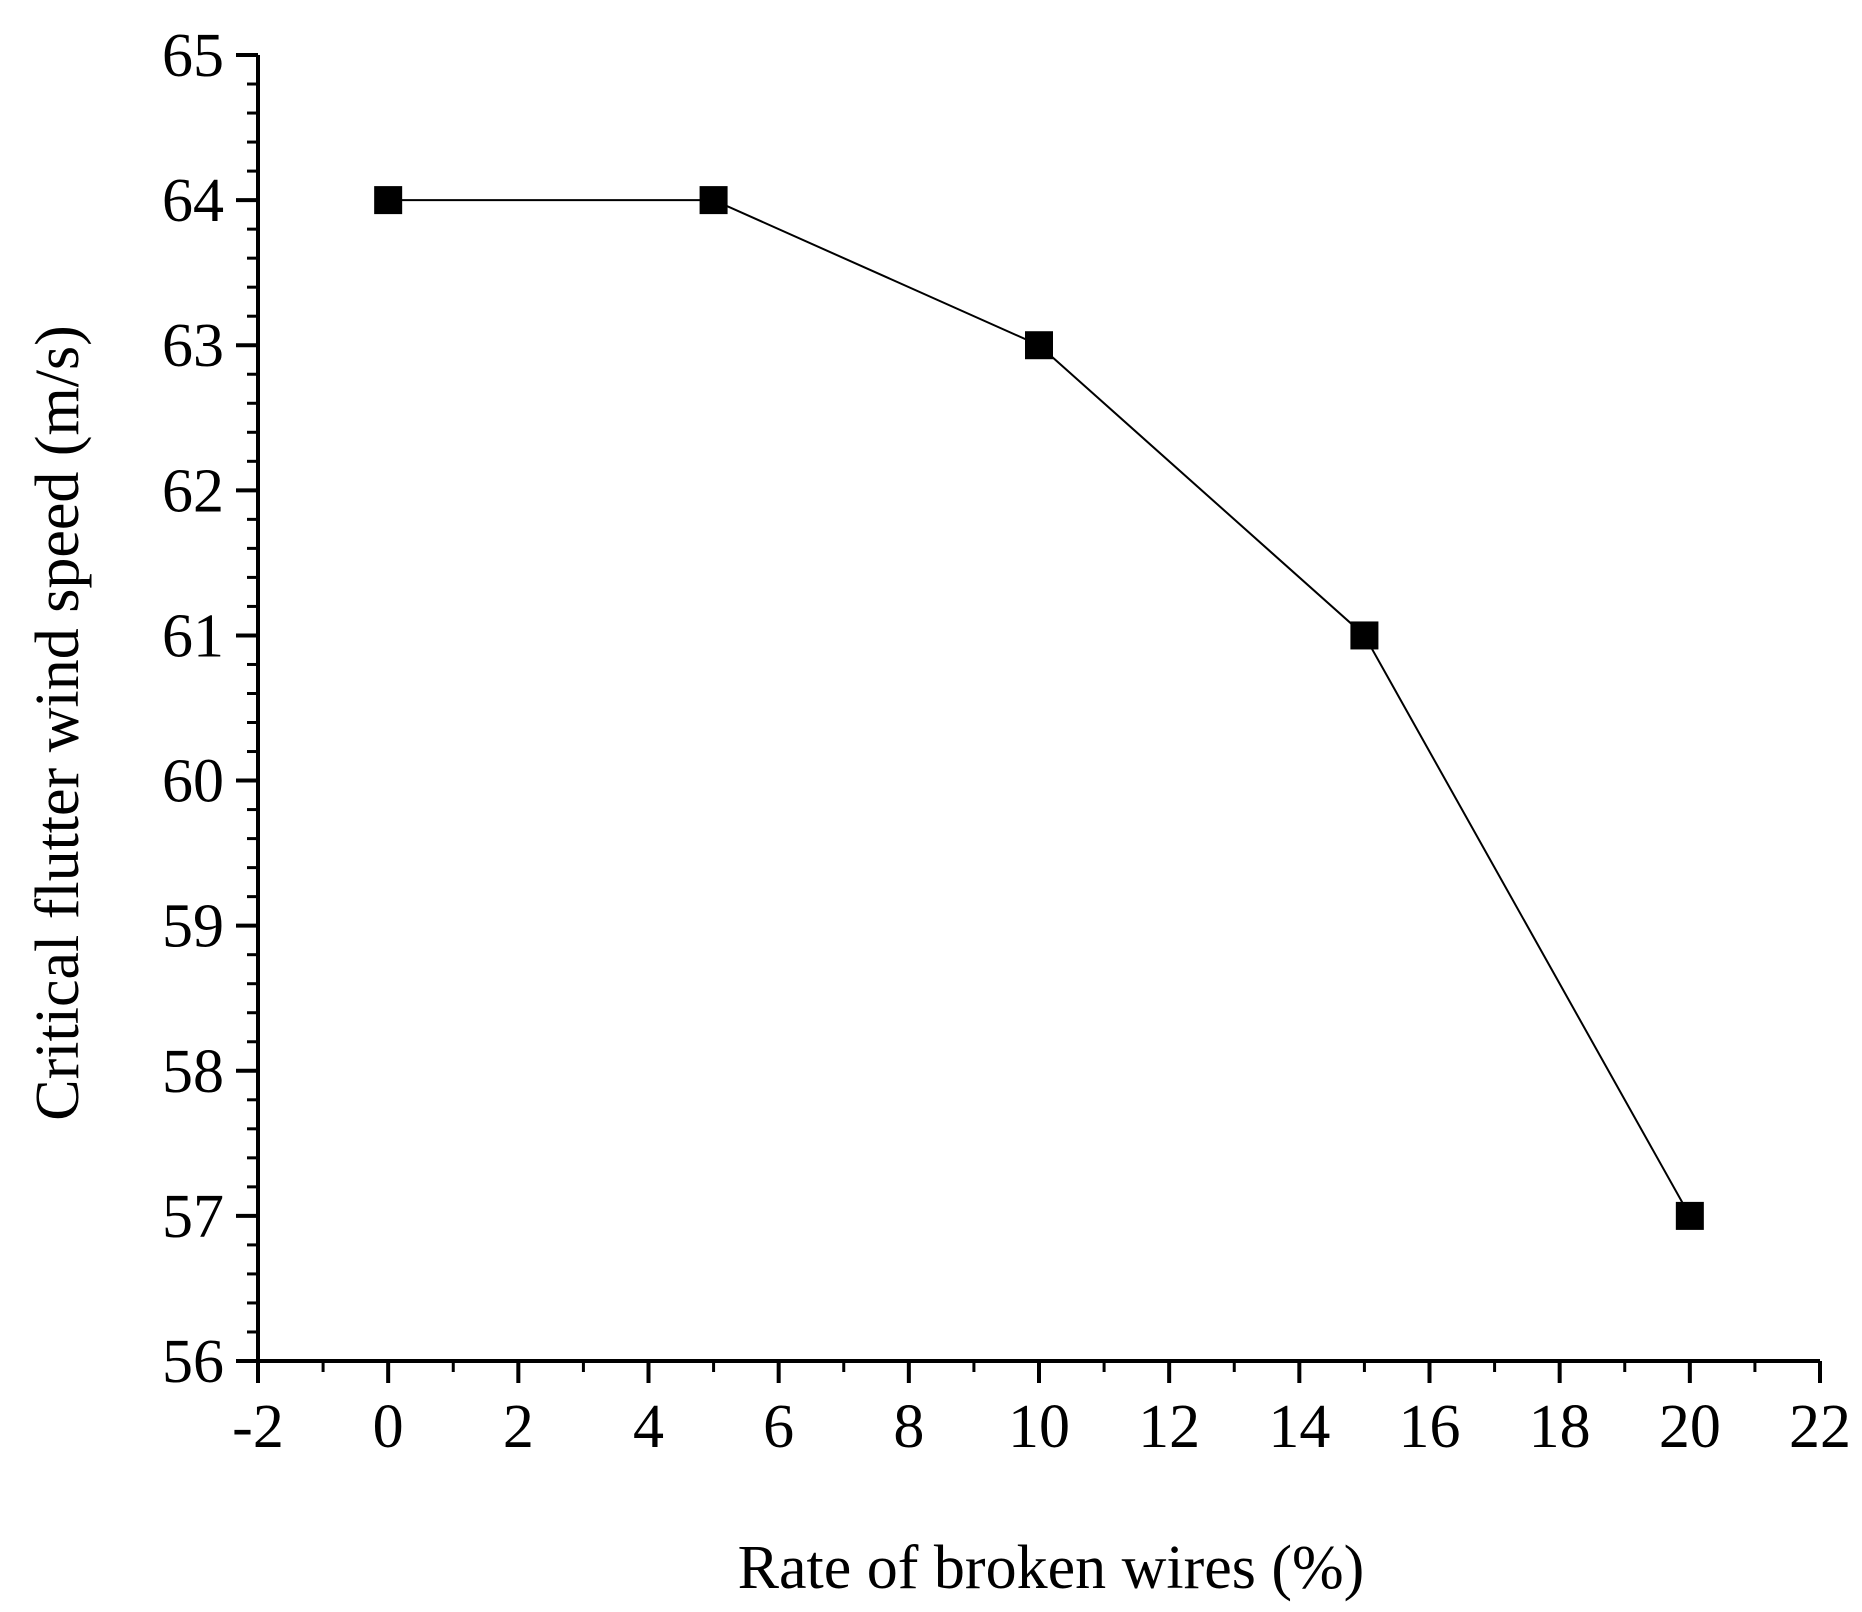 This screenshot has width=1862, height=1612. What do you see at coordinates (1051, 1568) in the screenshot?
I see `x-axis-label: Rate of broken wires (%)` at bounding box center [1051, 1568].